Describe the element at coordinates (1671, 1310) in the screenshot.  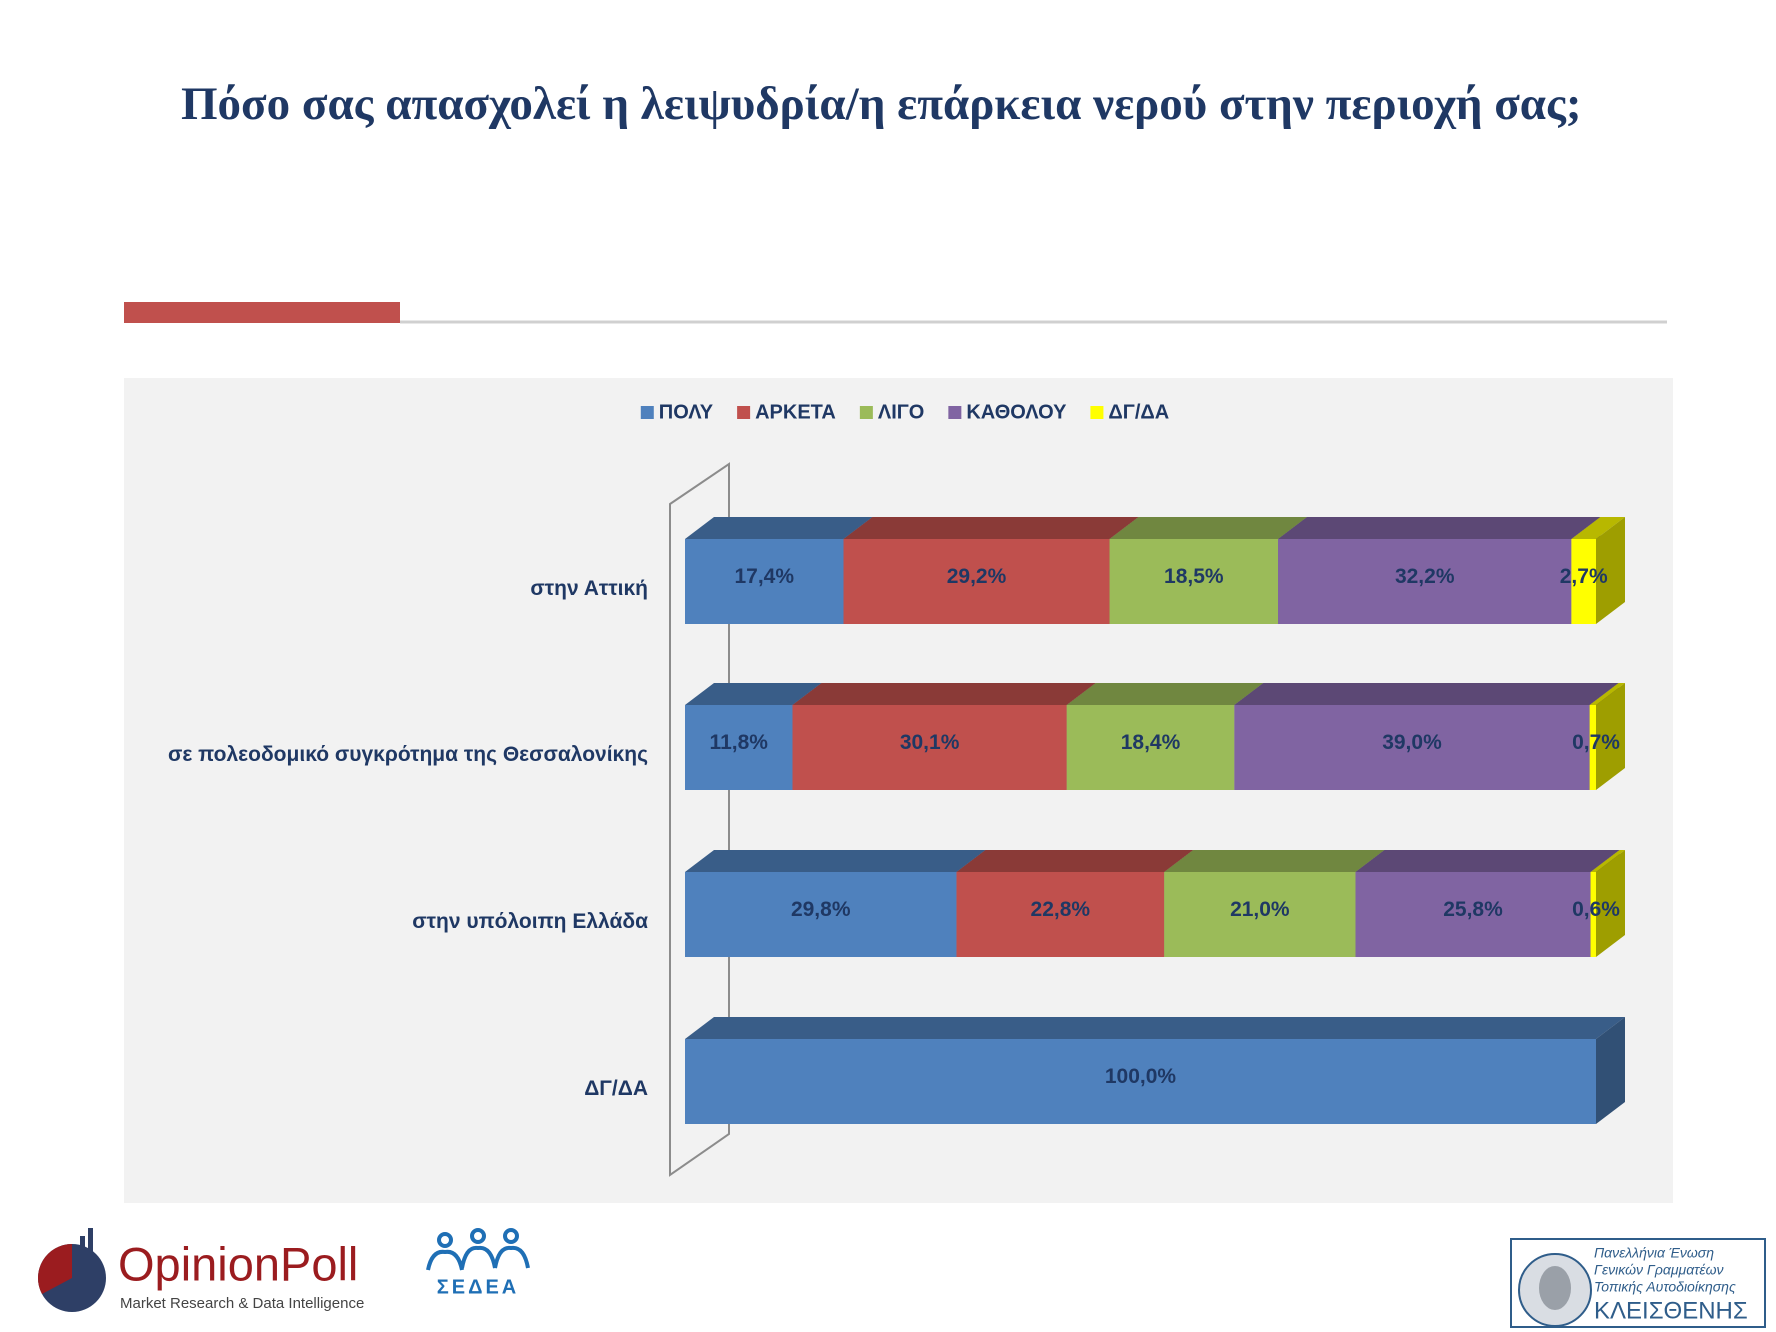
I see `logo-name: ΚΛΕΙΣΘΕΝΗΣ` at that location.